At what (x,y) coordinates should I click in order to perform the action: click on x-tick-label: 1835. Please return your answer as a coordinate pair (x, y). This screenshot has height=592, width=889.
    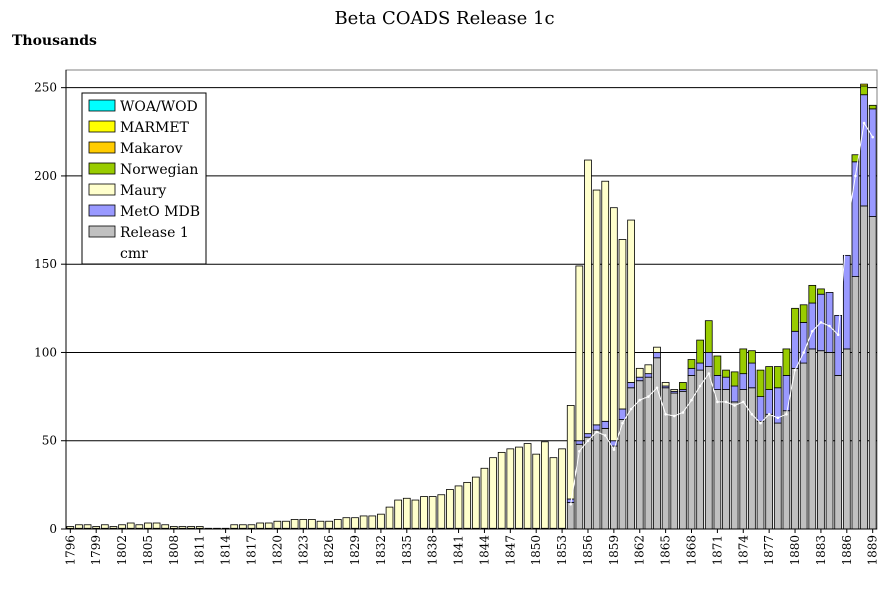
    Looking at the image, I should click on (407, 550).